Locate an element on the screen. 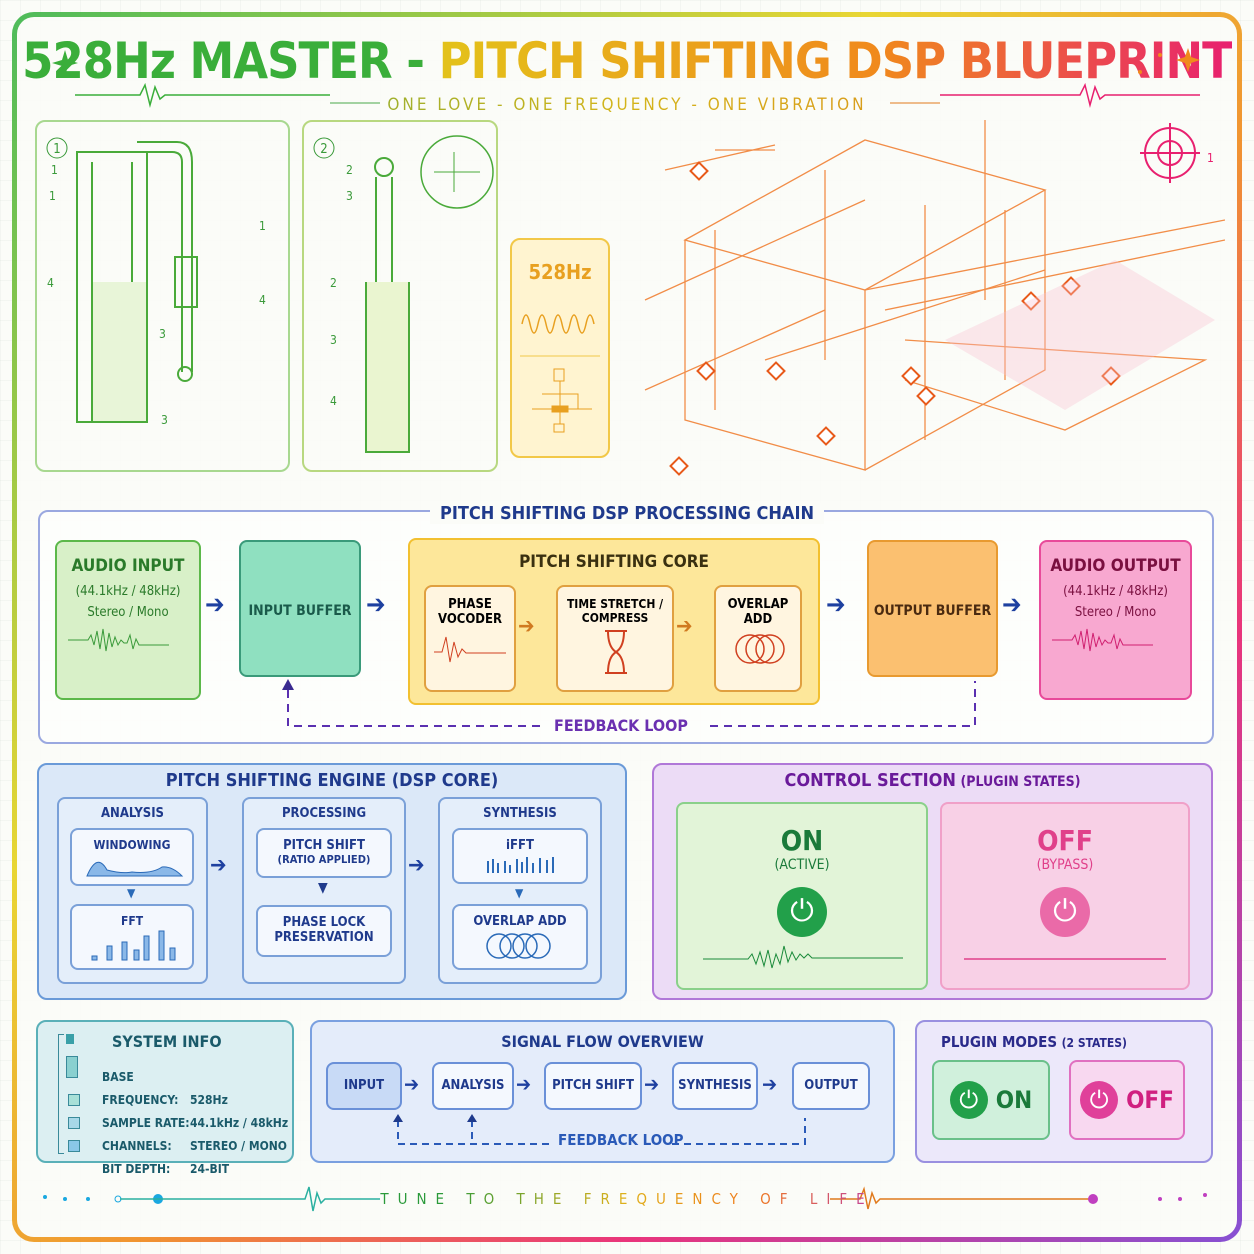 Image resolution: width=1254 pixels, height=1254 pixels. flat-line-icon is located at coordinates (1065, 959).